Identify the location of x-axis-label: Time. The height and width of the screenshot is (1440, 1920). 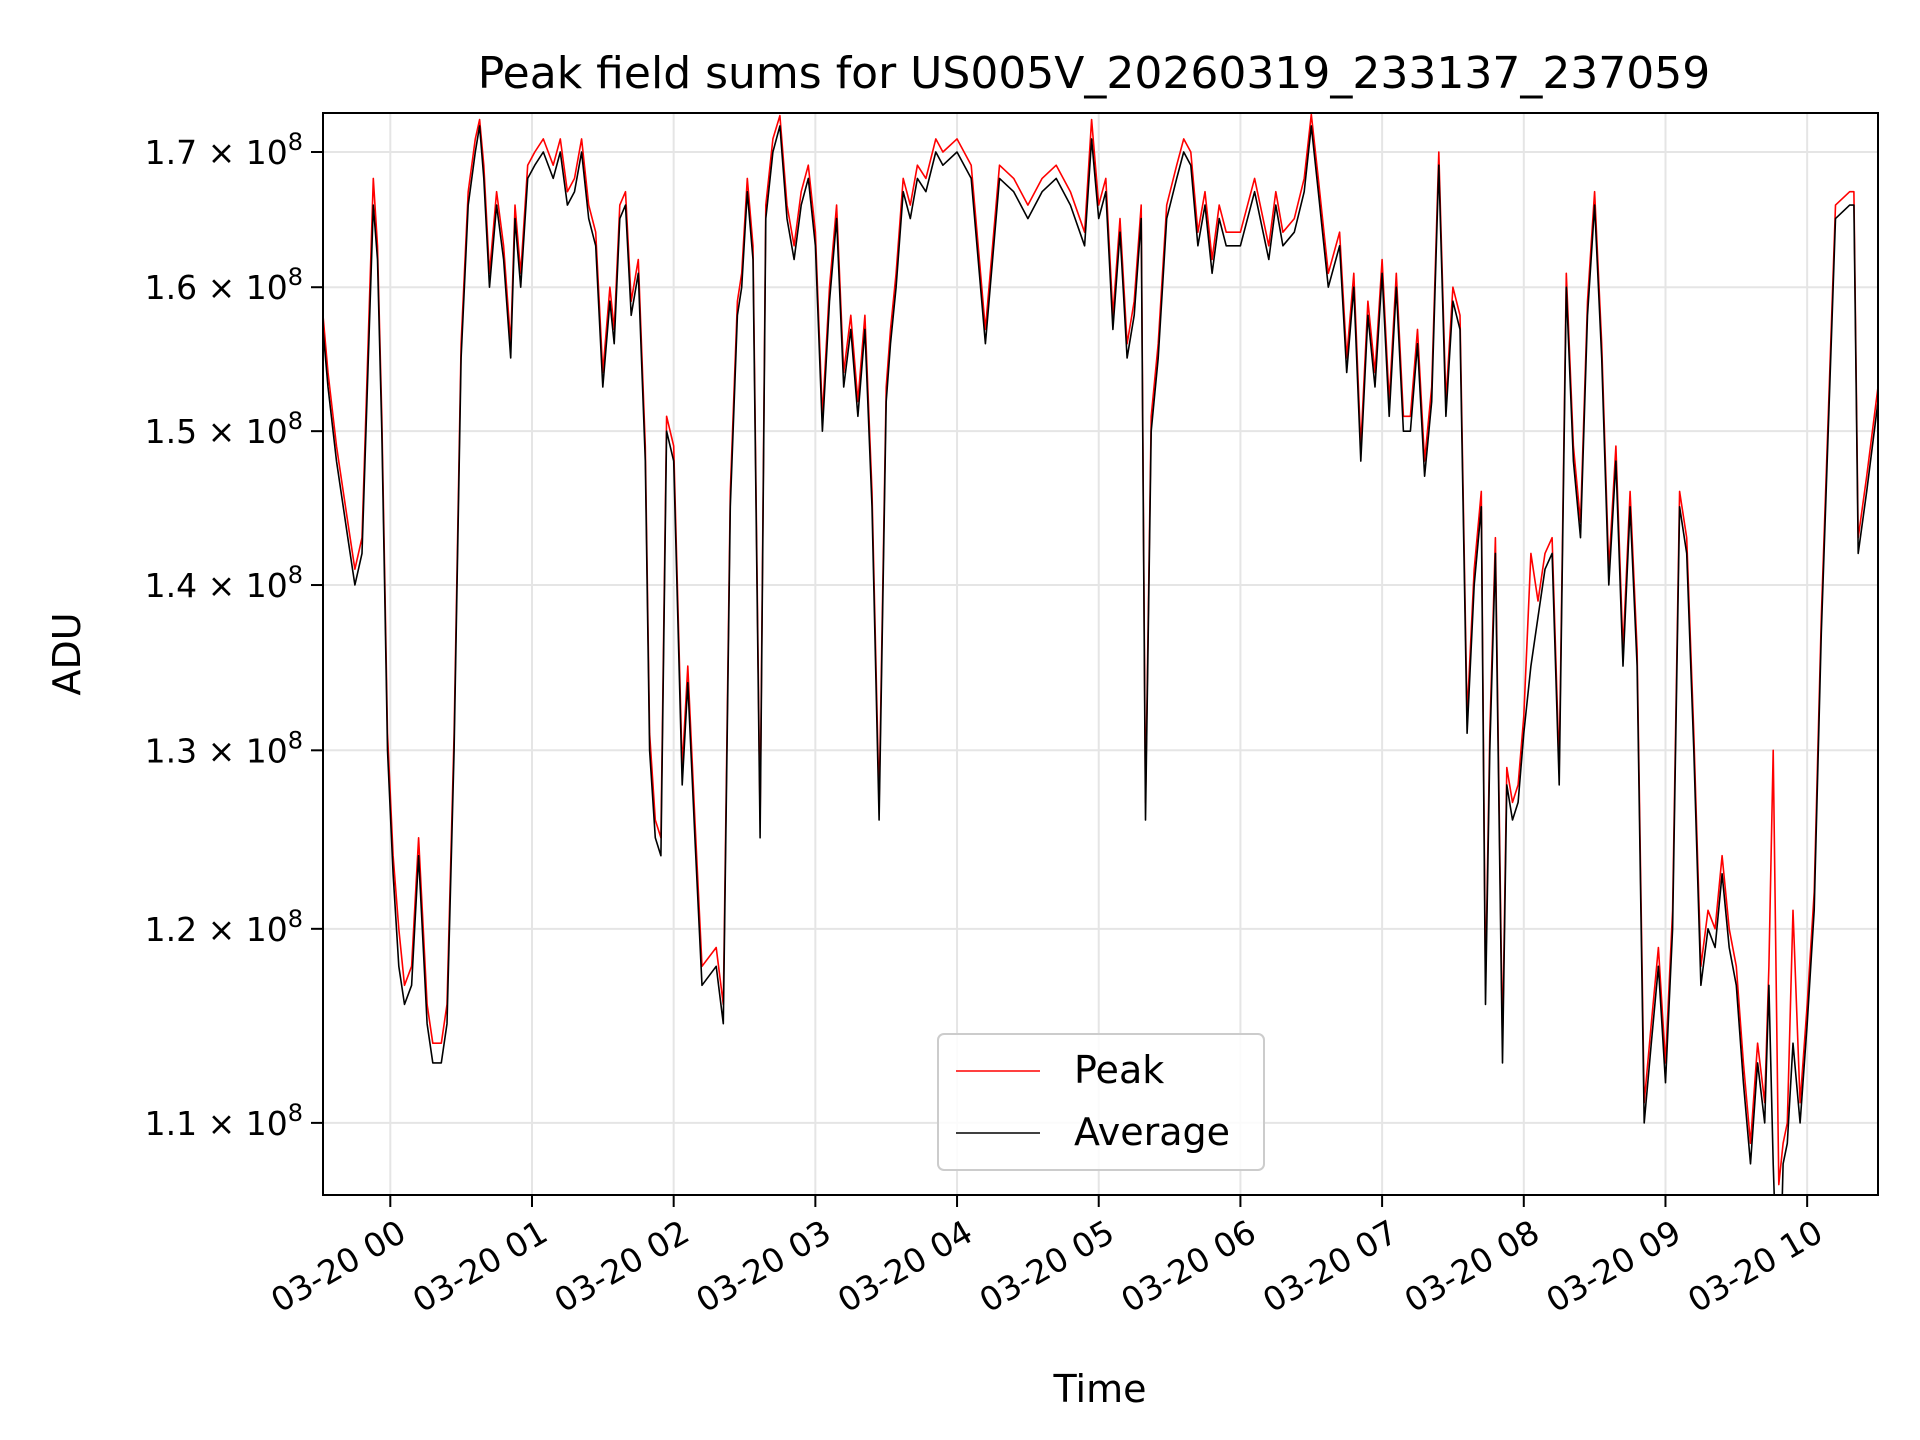
(1100, 1389).